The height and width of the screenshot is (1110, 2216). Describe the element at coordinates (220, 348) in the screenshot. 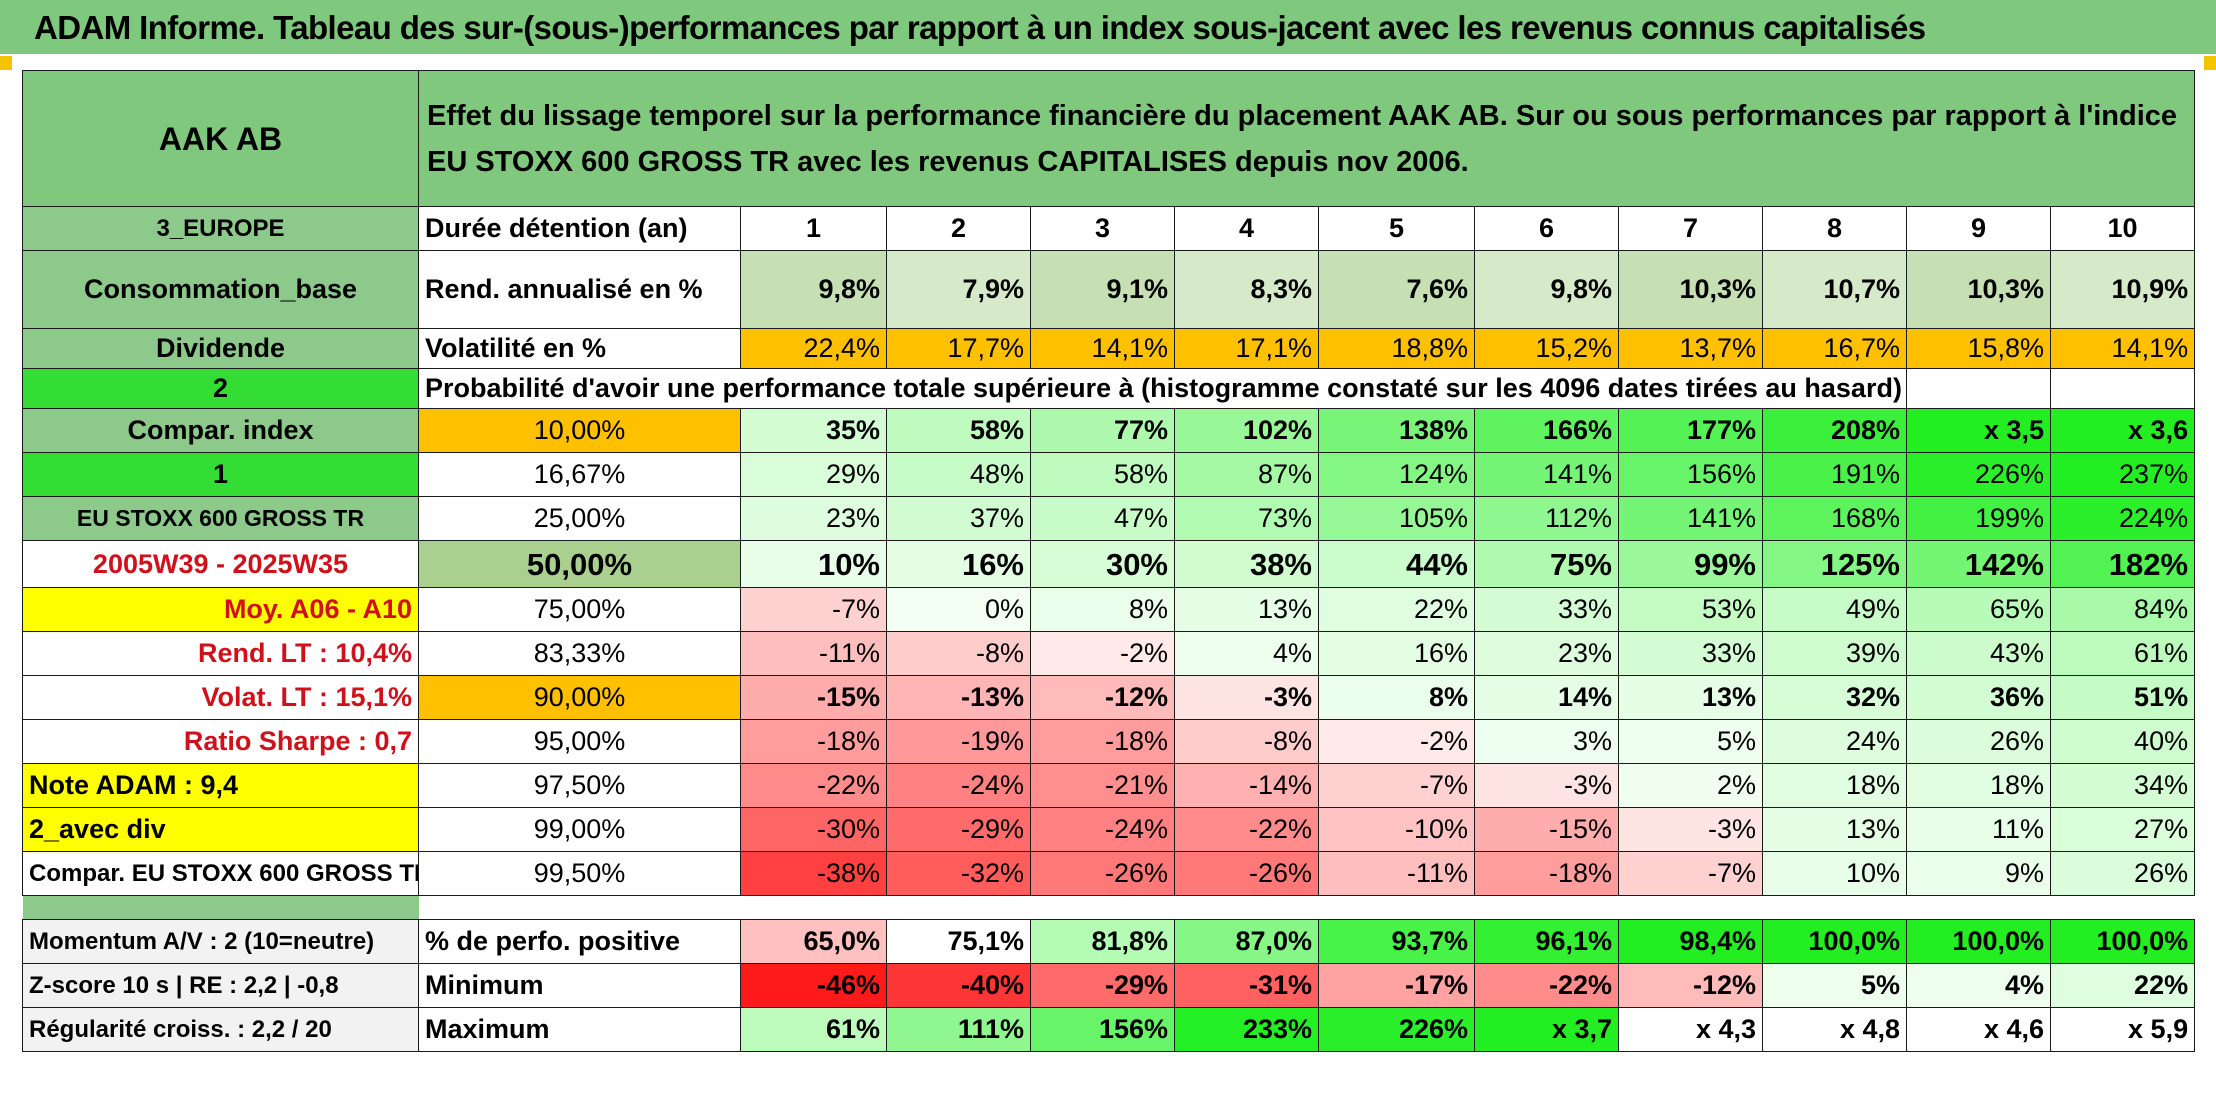

I see `category-label: Dividende` at that location.